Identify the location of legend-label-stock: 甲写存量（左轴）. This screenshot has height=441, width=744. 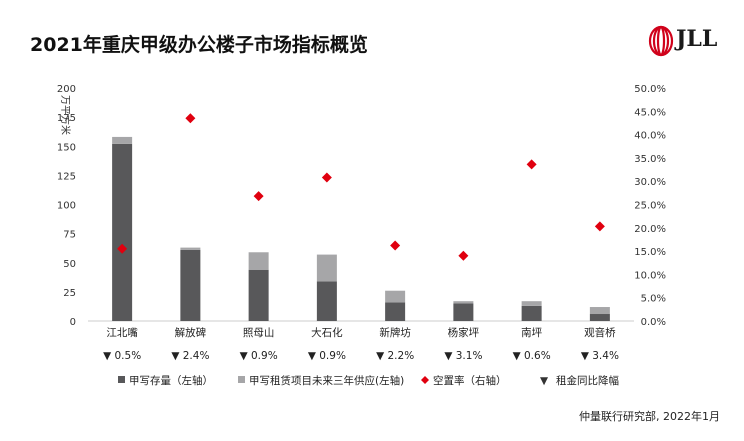
(171, 380).